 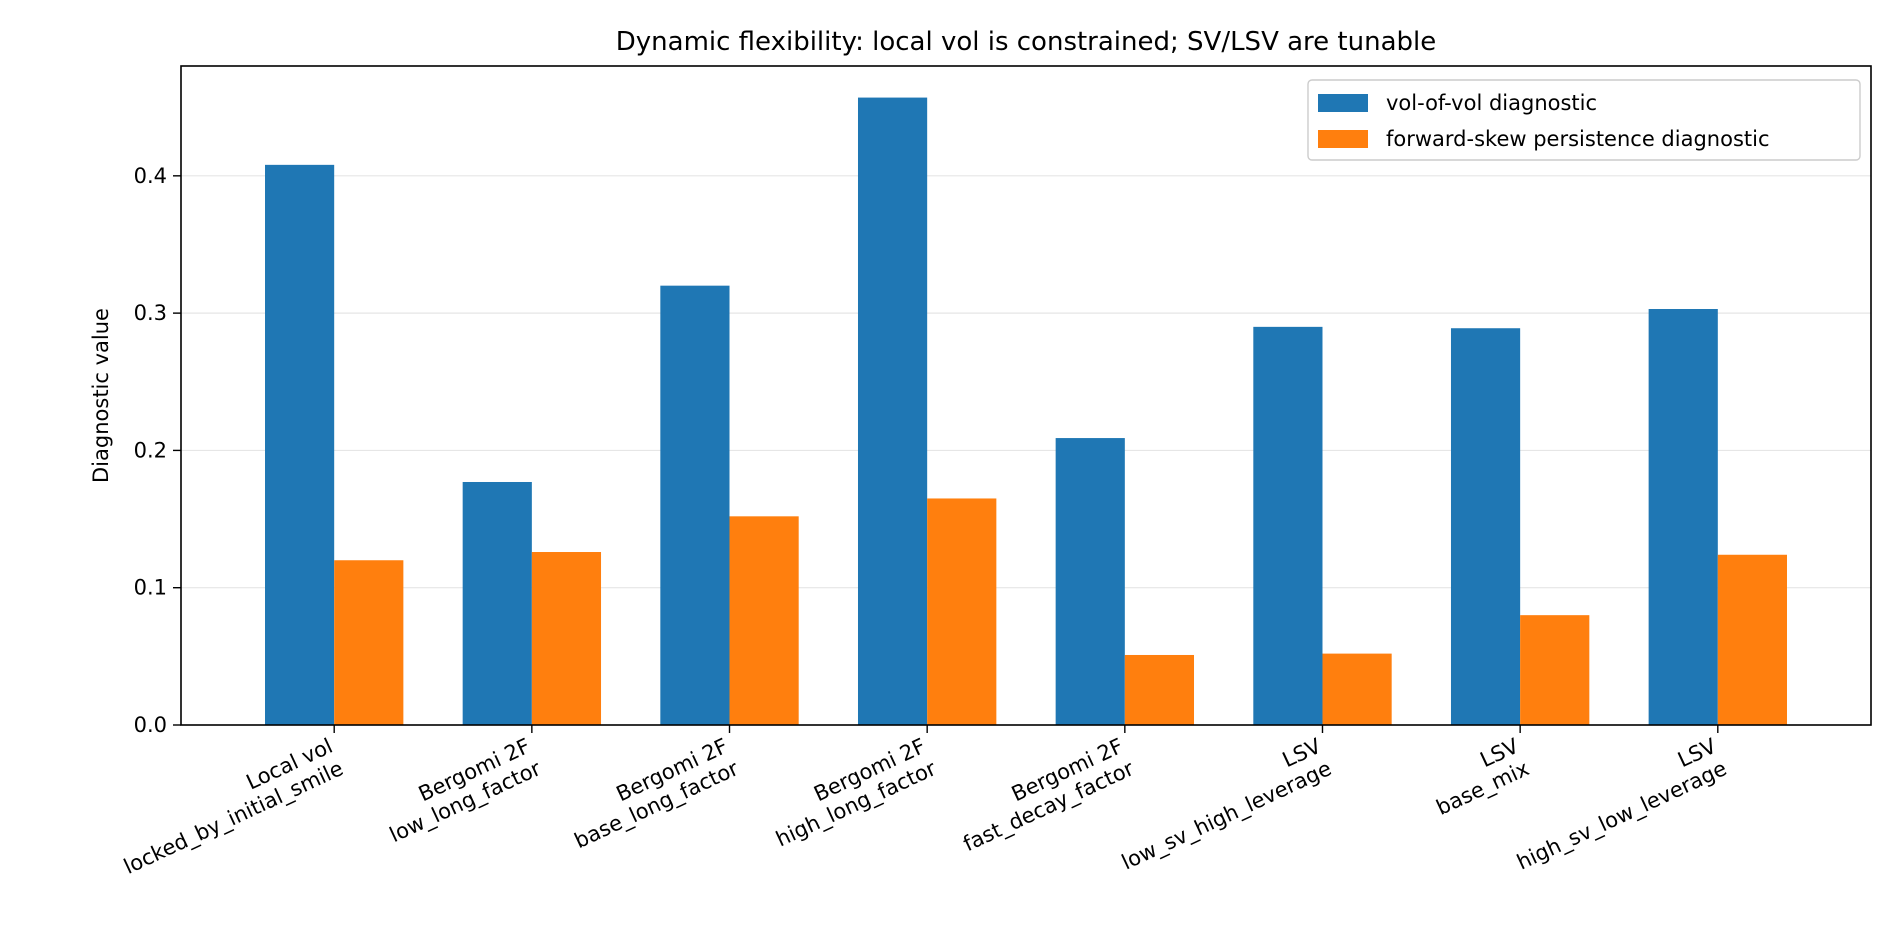 I want to click on y-axis: 0.0 0.1 0.2 0.3 0.4, so click(x=157, y=450).